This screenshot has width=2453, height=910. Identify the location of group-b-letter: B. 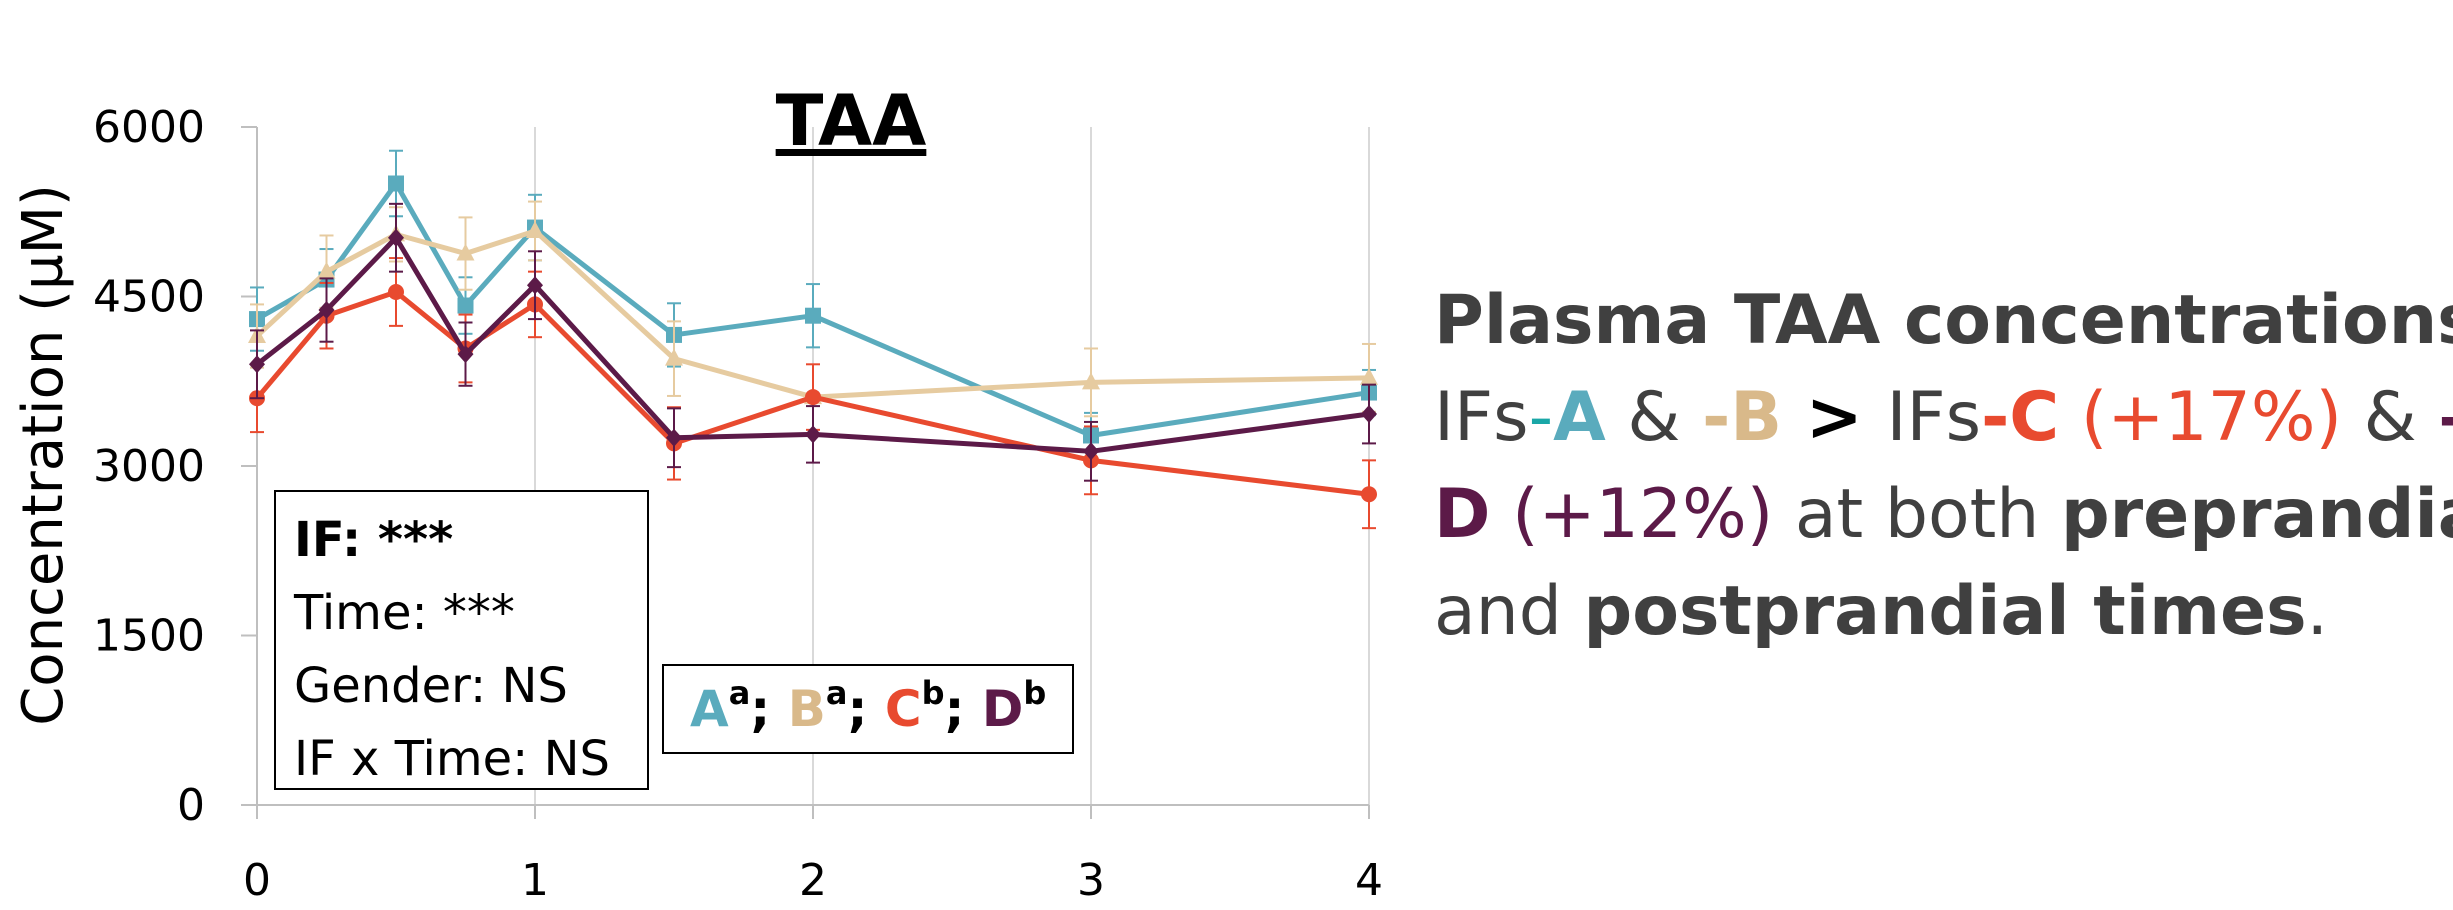
(806, 709).